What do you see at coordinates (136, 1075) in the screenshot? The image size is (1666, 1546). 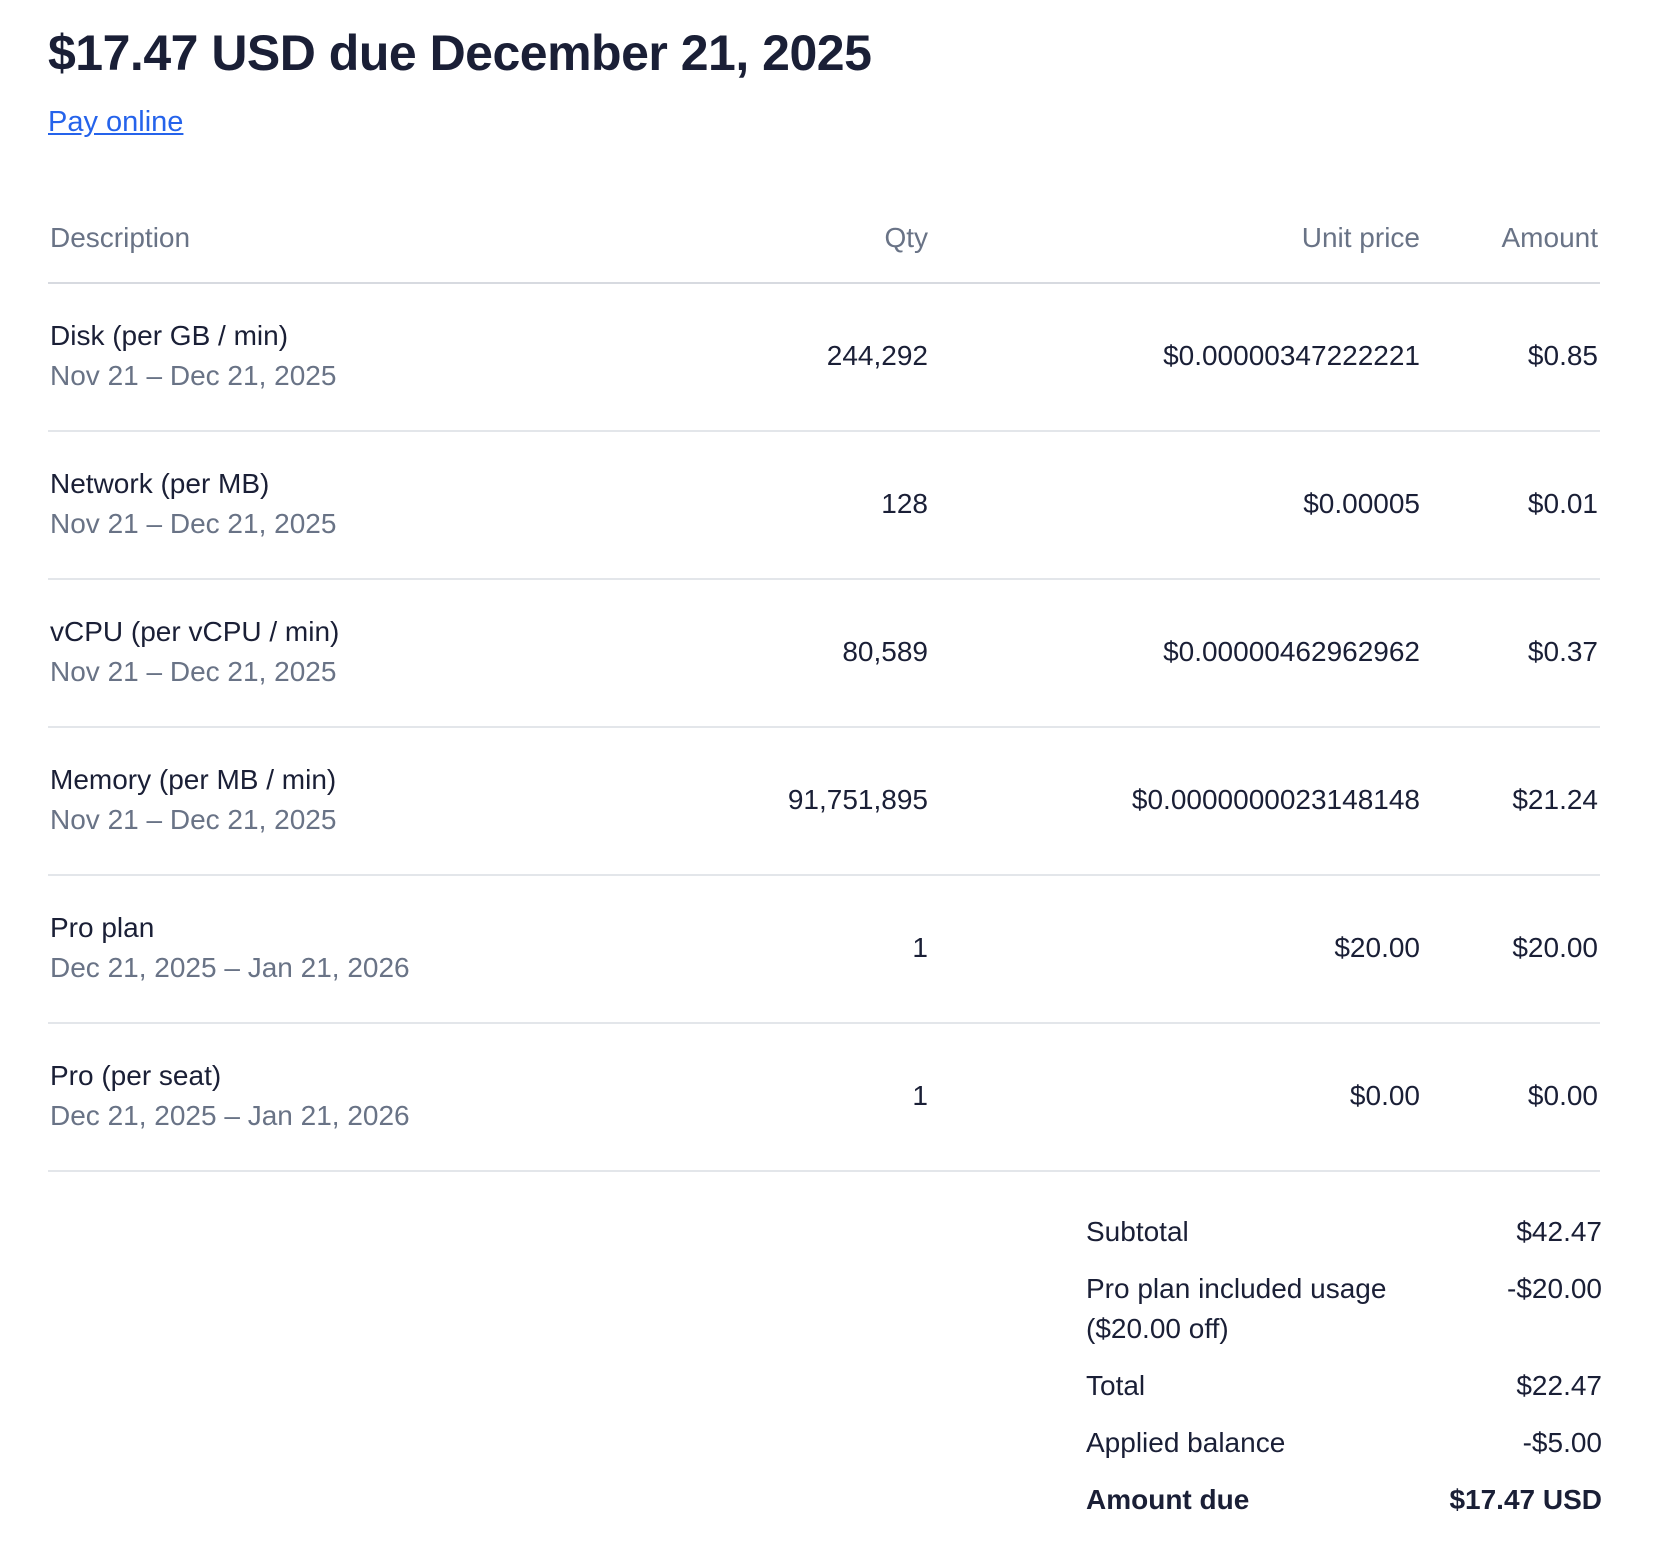 I see `line-item-title: Pro (per seat)` at bounding box center [136, 1075].